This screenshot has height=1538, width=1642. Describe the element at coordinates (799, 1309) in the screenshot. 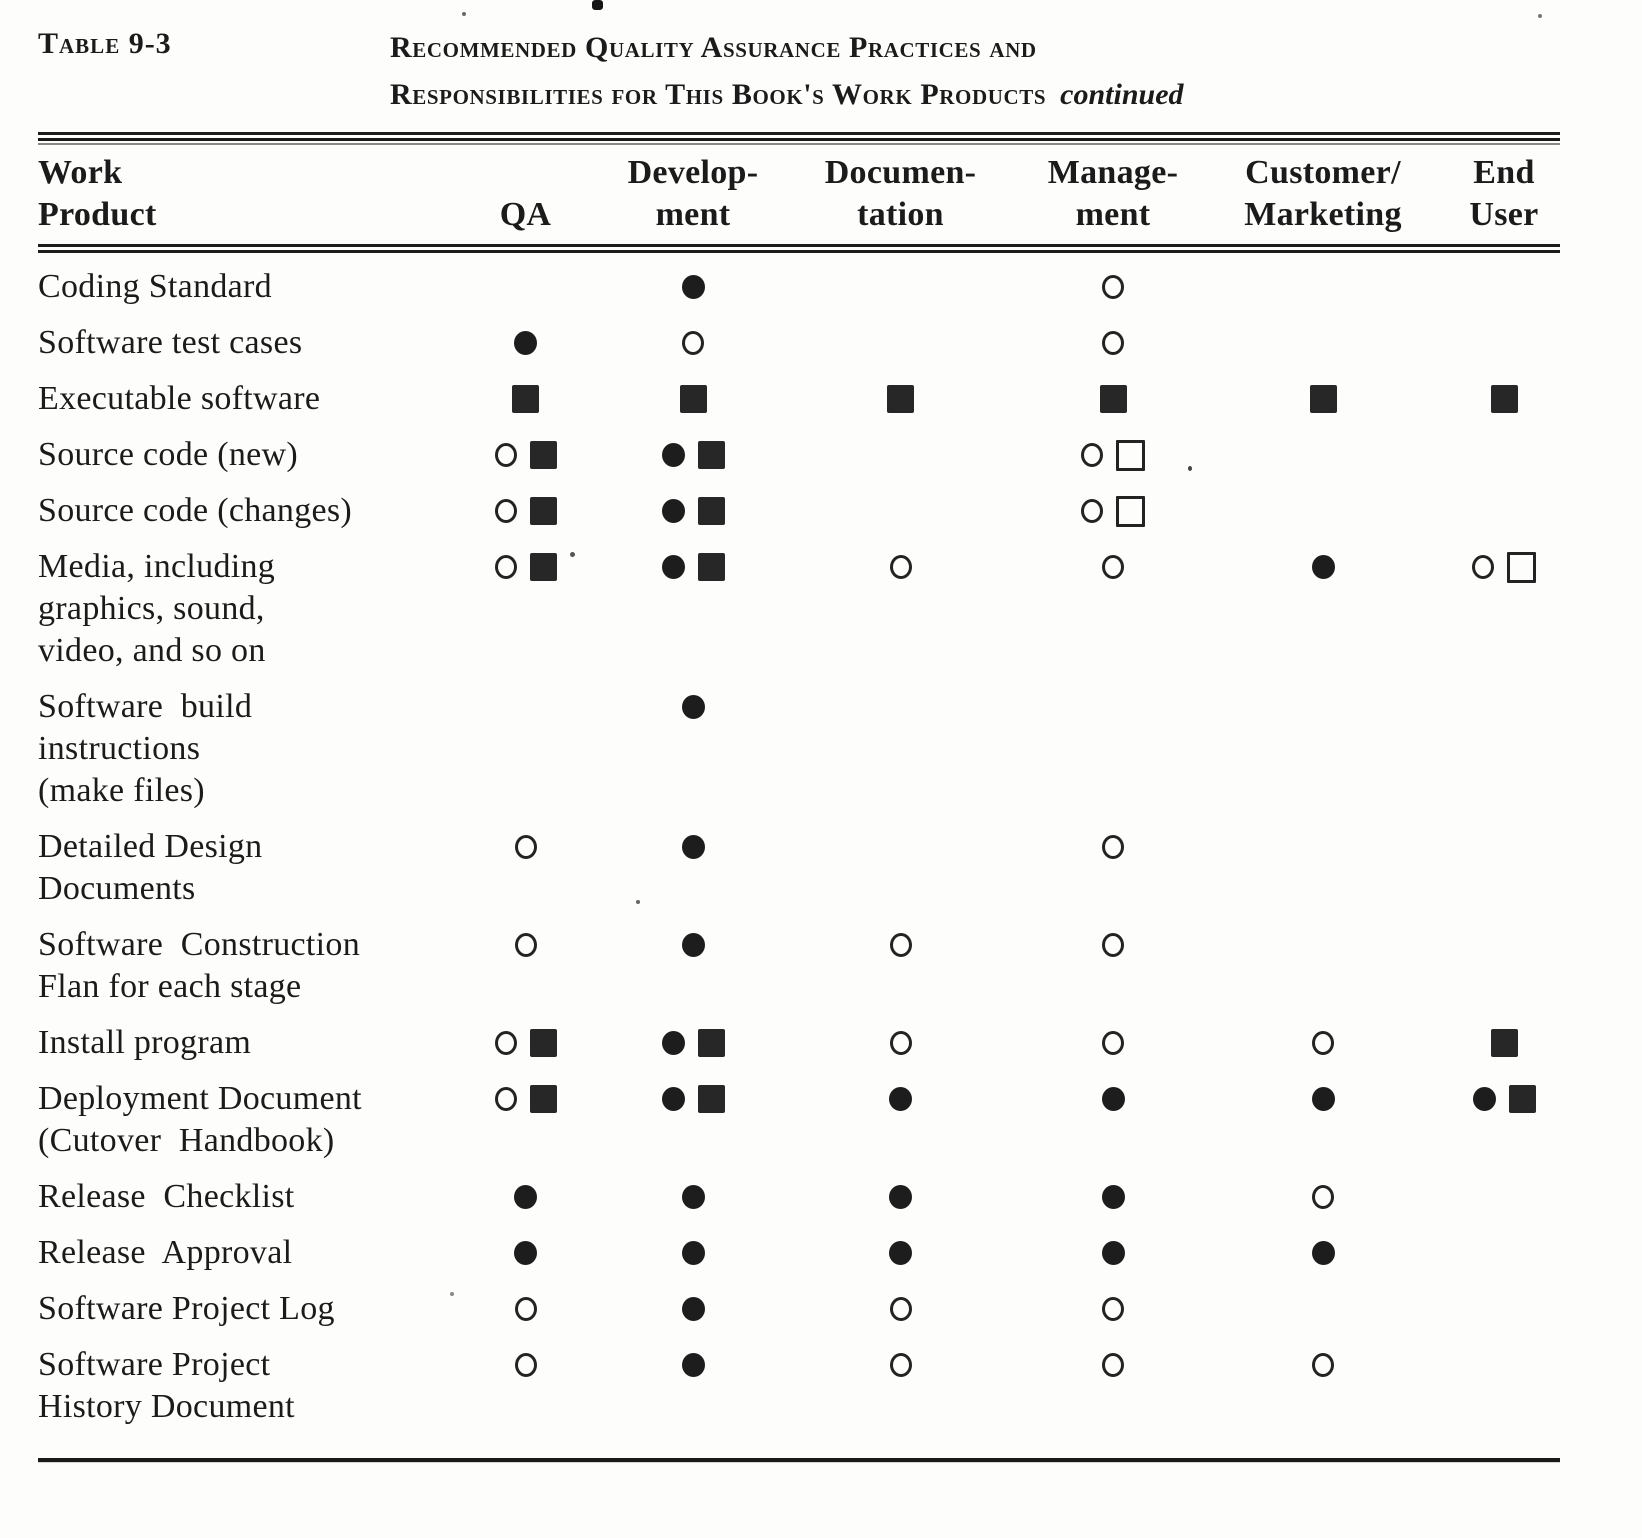

I see `table-row: Software Project Log` at that location.